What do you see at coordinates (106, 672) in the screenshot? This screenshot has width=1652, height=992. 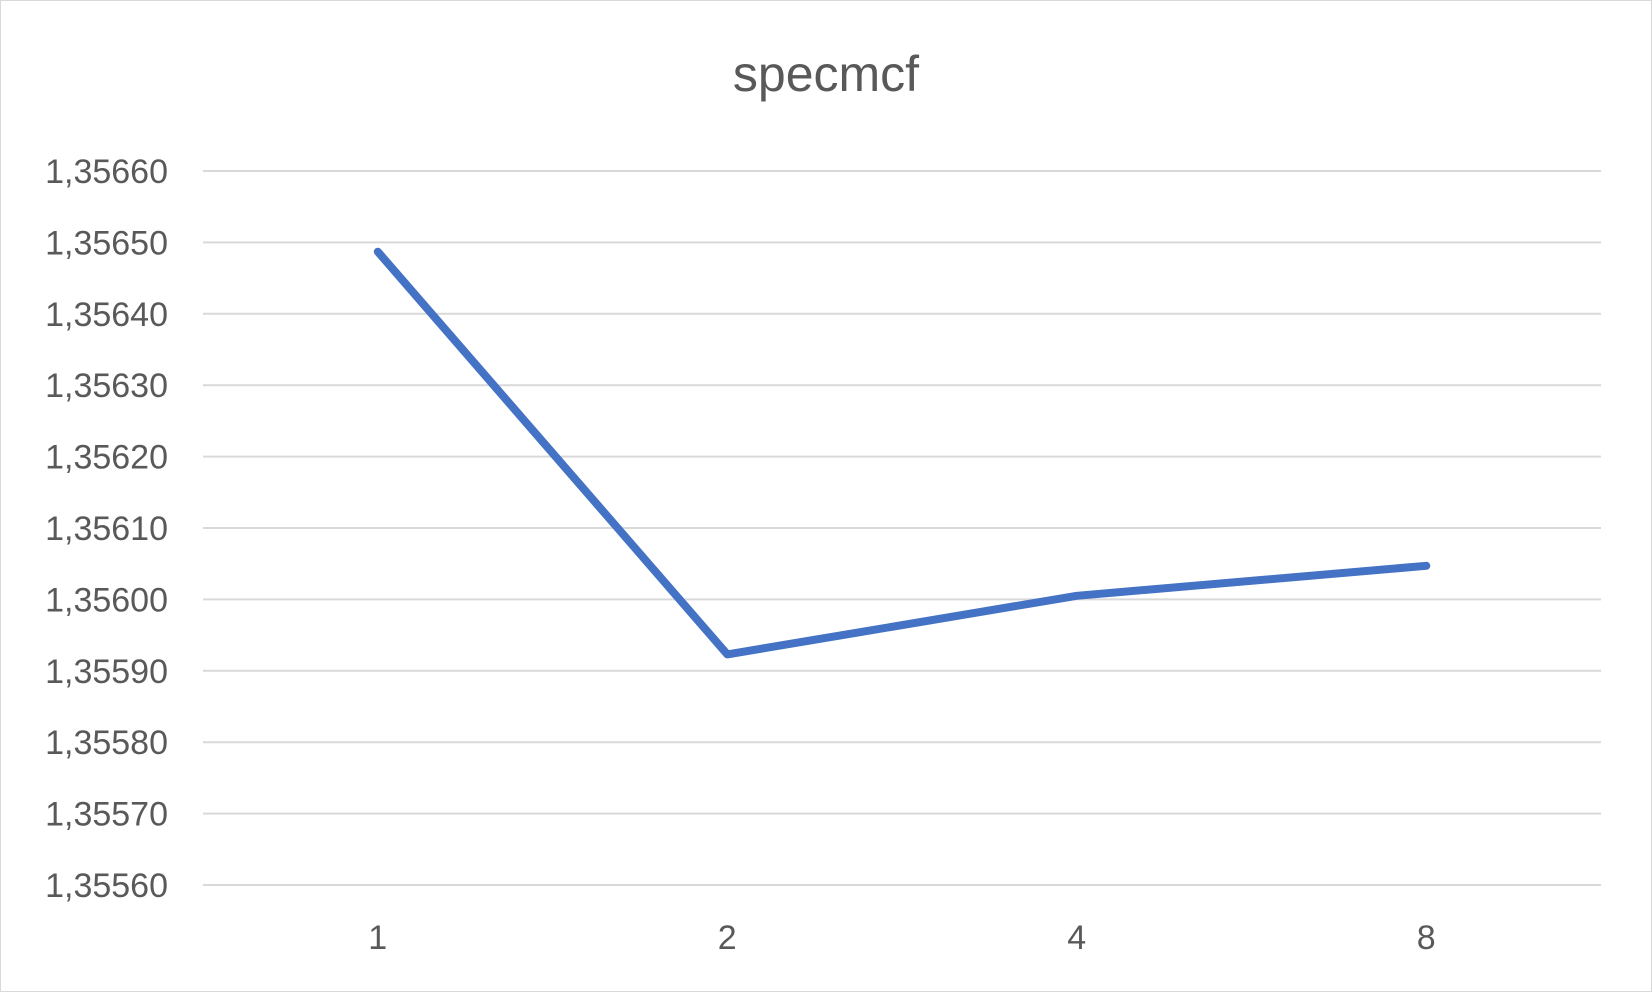 I see `y-tick-label: 1,35590` at bounding box center [106, 672].